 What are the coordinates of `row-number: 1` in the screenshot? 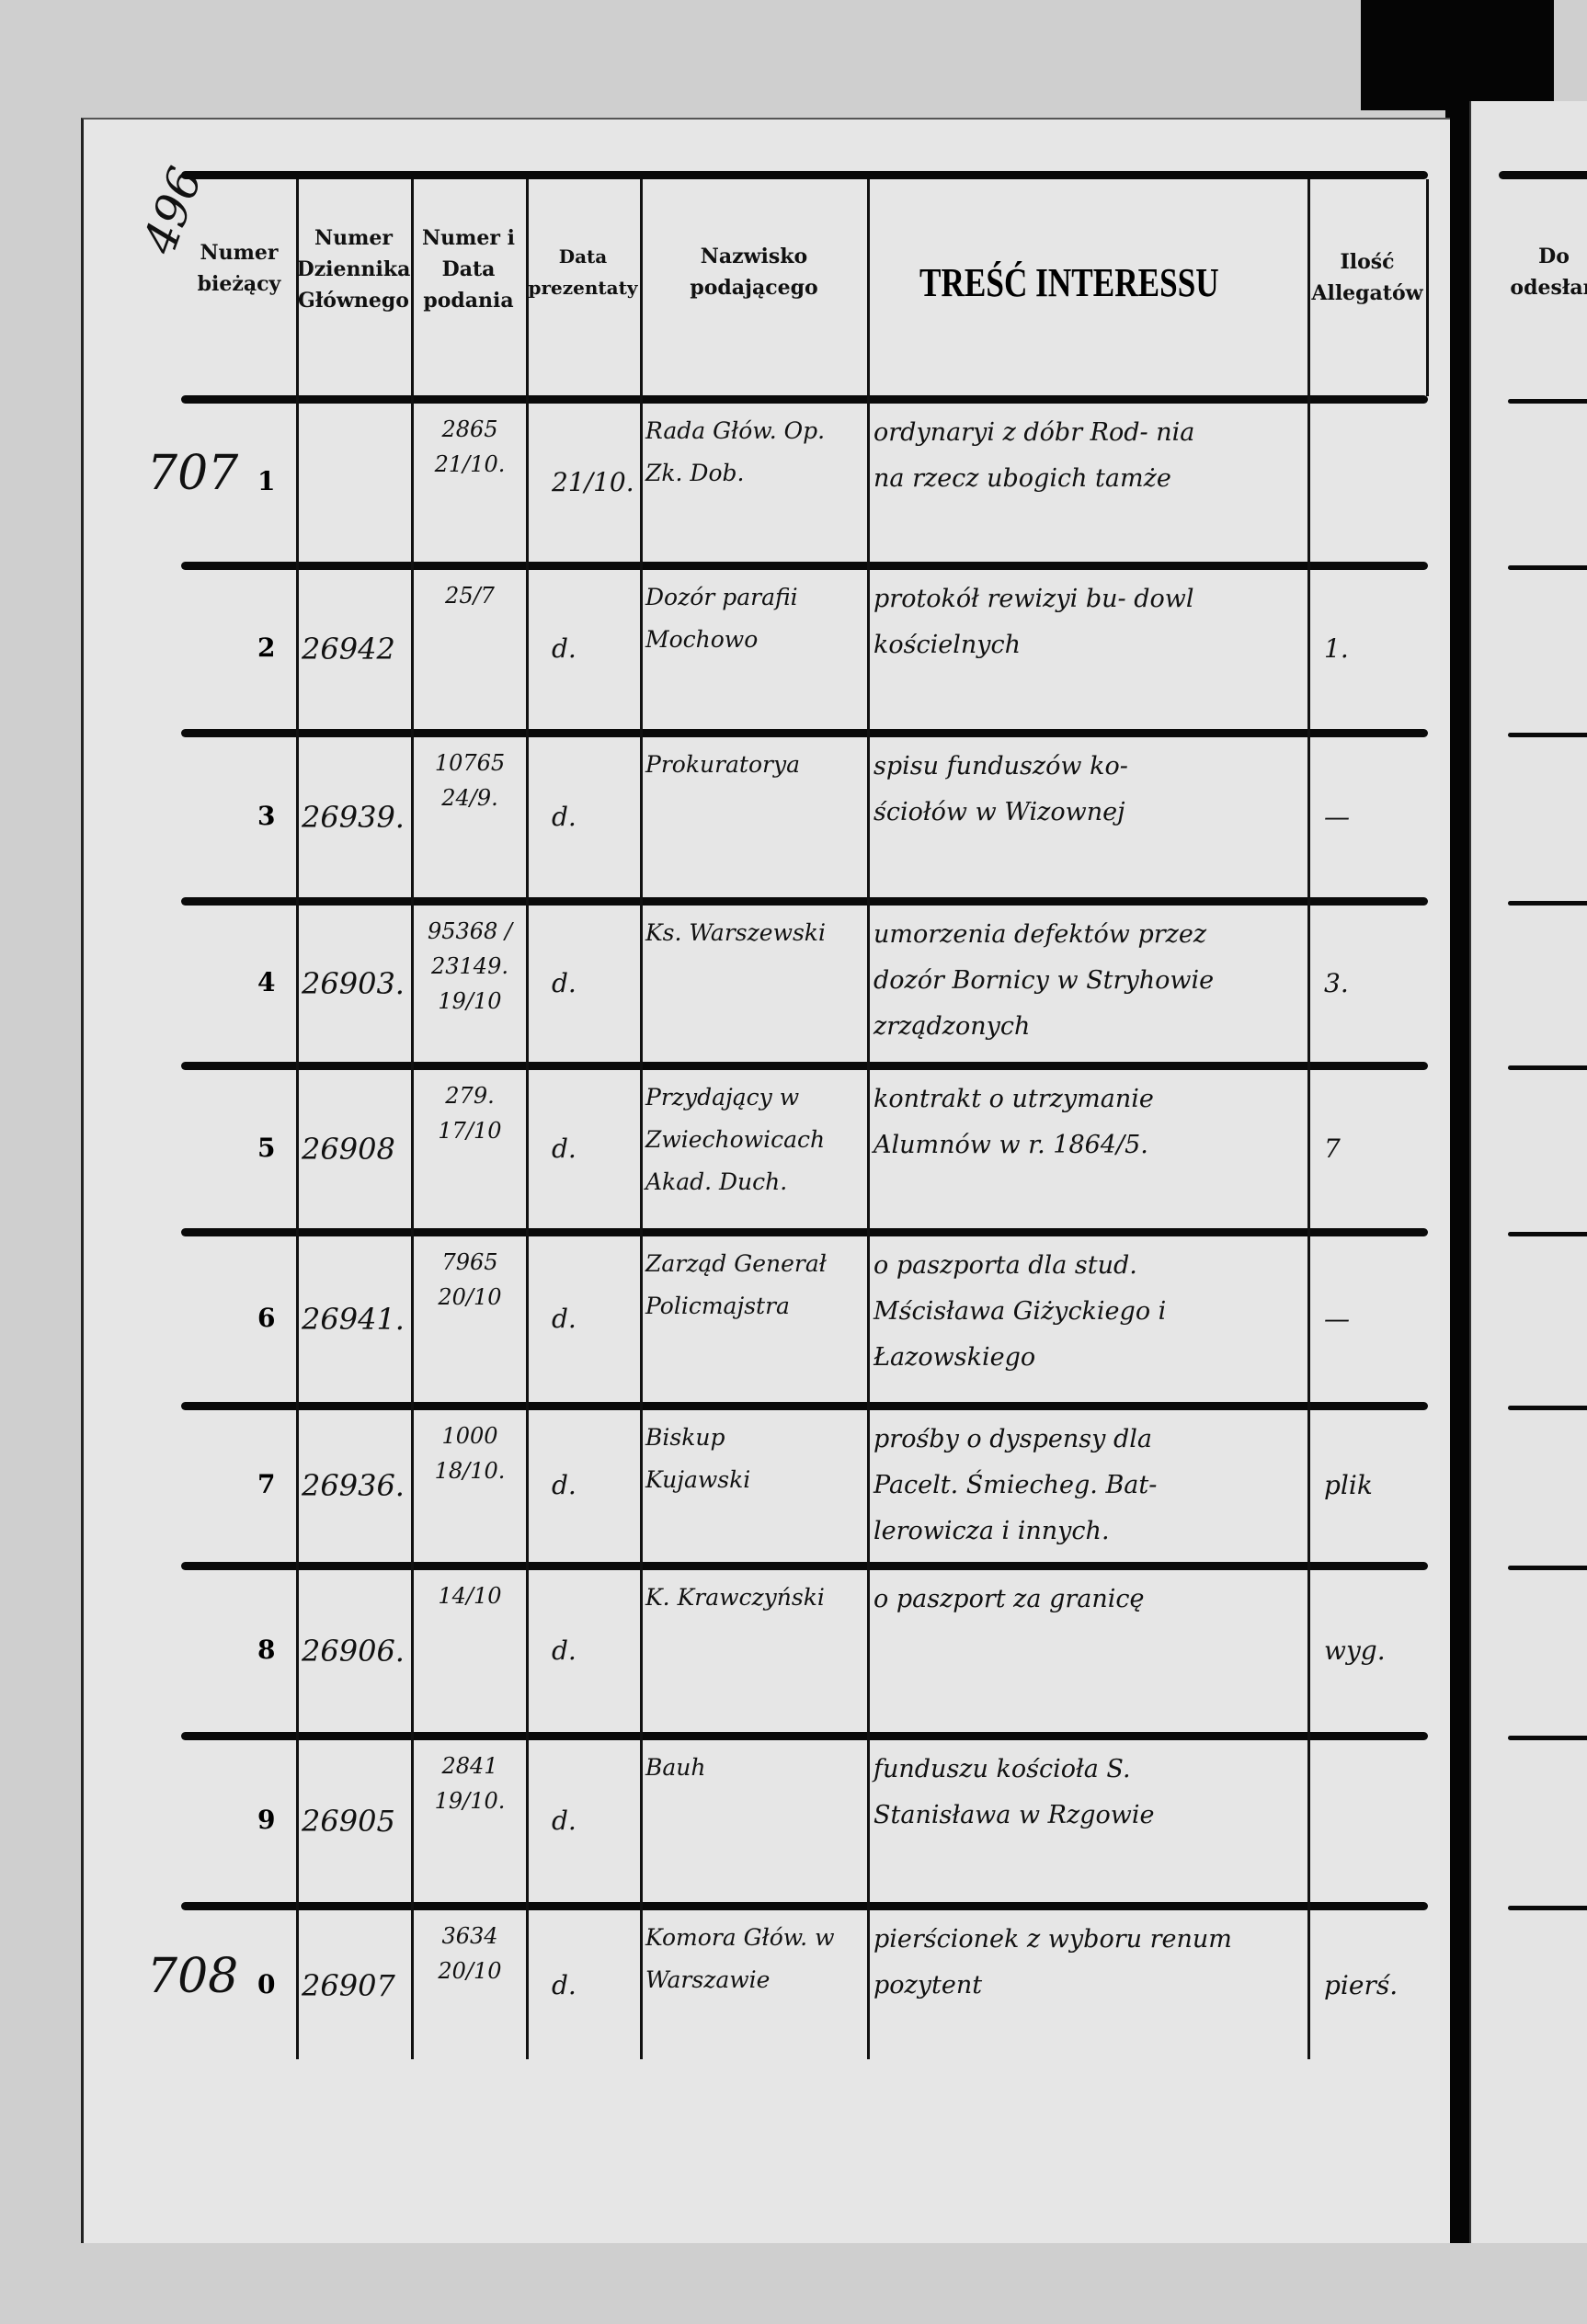 It's located at (267, 481).